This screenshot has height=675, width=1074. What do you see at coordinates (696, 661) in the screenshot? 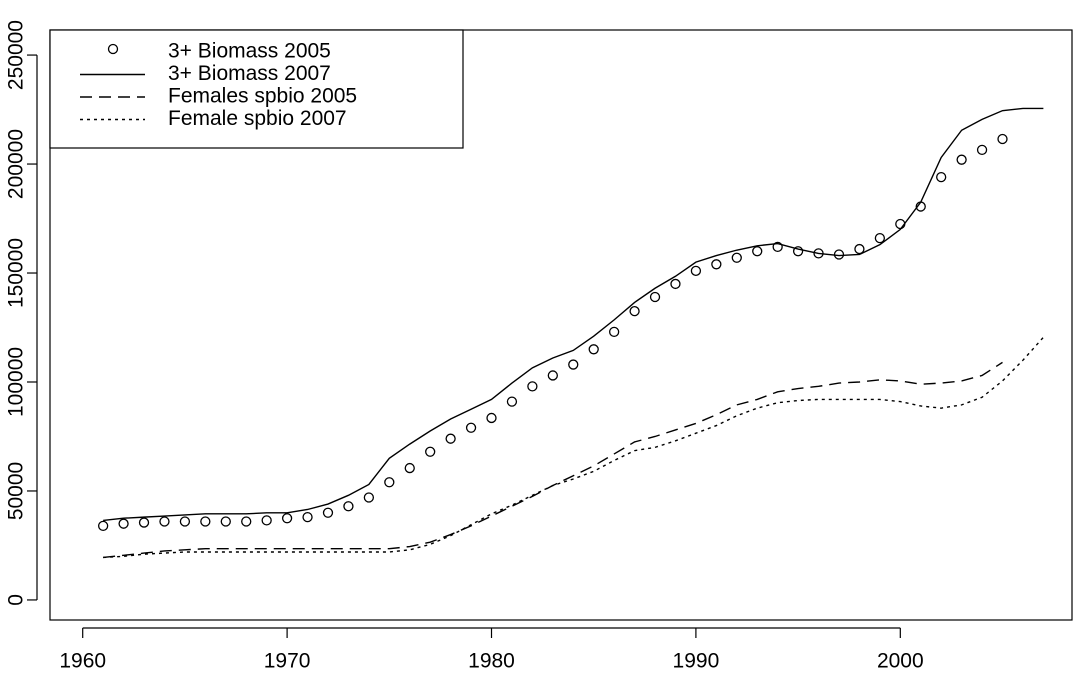
I see `x-tick-label: 1990` at bounding box center [696, 661].